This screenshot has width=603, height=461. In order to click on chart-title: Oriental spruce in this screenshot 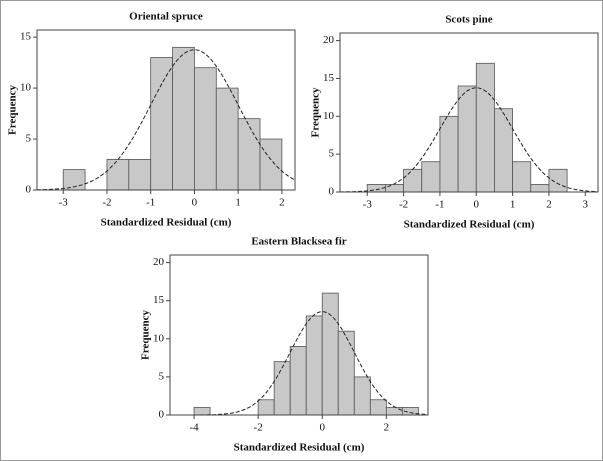, I will do `click(166, 17)`.